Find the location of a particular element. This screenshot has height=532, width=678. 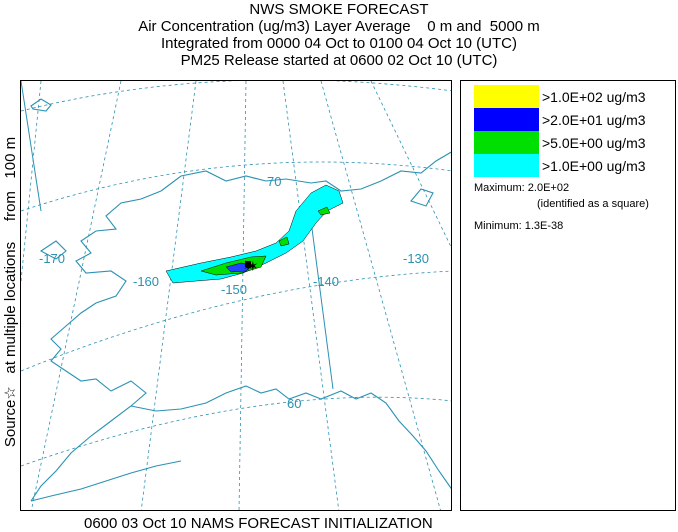

plume-patch-north is located at coordinates (324, 211).